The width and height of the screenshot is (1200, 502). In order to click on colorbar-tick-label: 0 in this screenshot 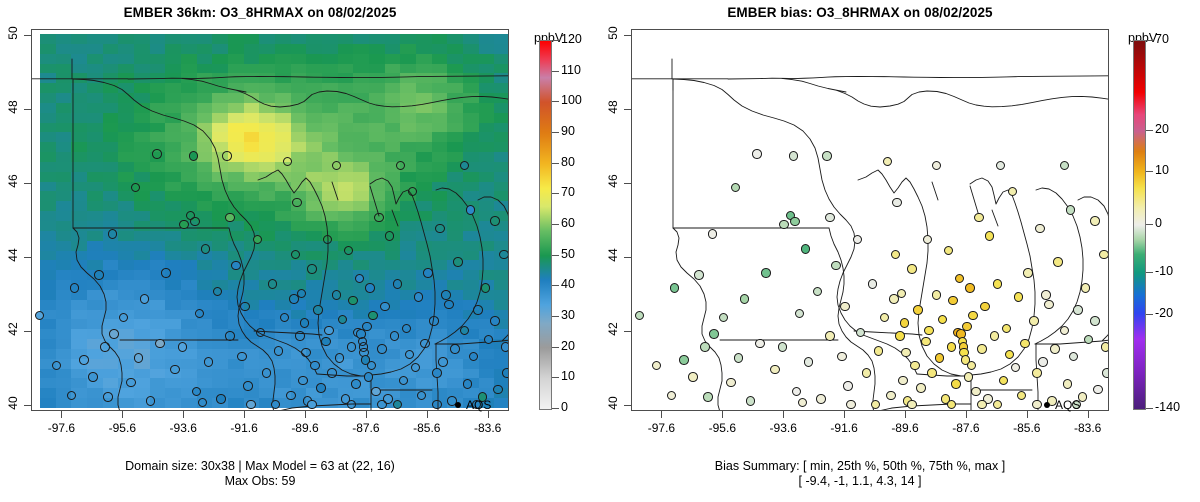, I will do `click(564, 407)`.